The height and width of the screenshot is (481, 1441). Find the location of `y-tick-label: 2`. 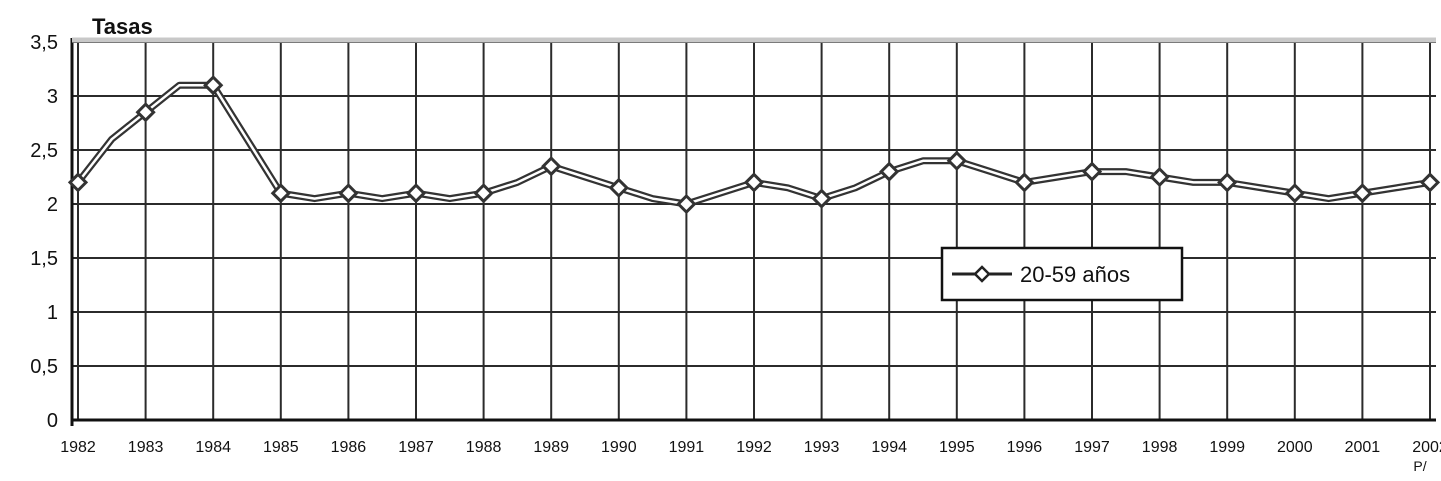

y-tick-label: 2 is located at coordinates (52, 205).